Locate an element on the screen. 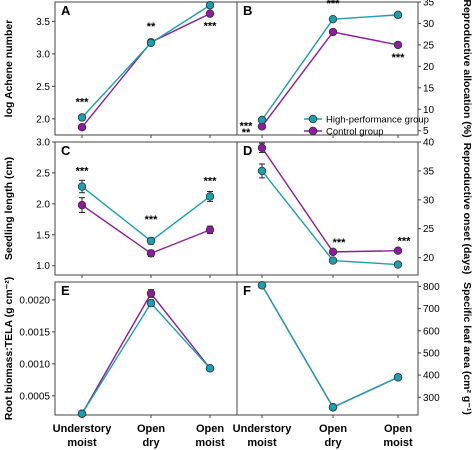  legend-marker-high is located at coordinates (313, 119).